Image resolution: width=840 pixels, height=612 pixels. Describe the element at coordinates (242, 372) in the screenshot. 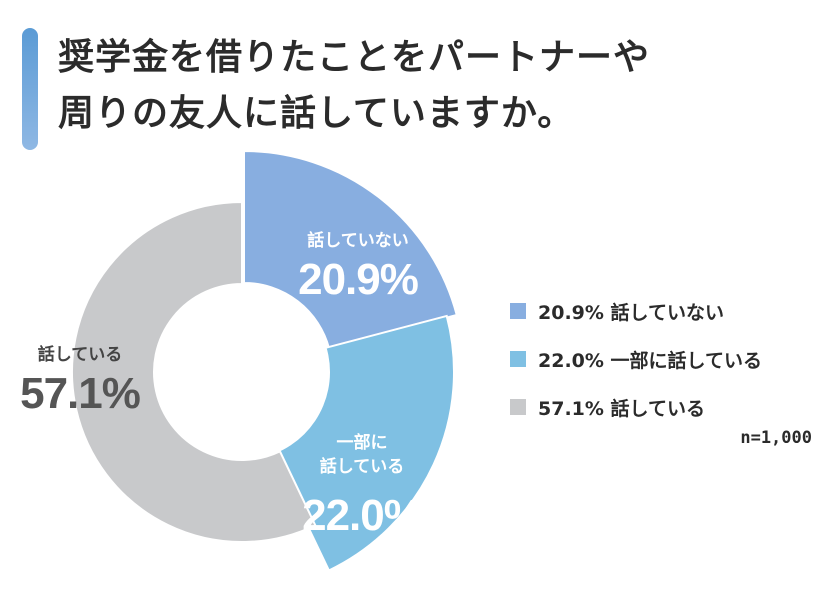

I see `donut-hole` at that location.